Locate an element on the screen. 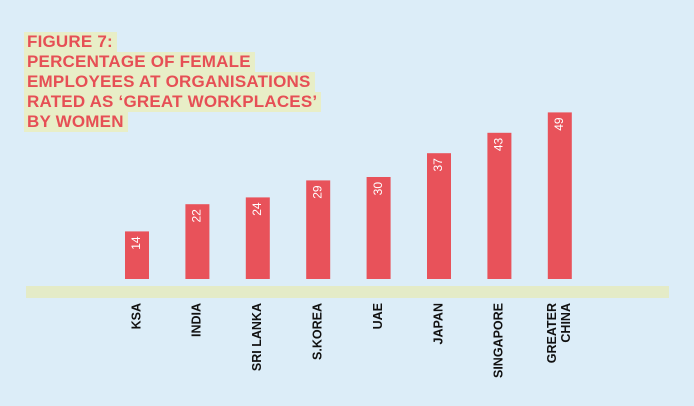 This screenshot has height=406, width=694. data-label-0: 14 is located at coordinates (136, 243).